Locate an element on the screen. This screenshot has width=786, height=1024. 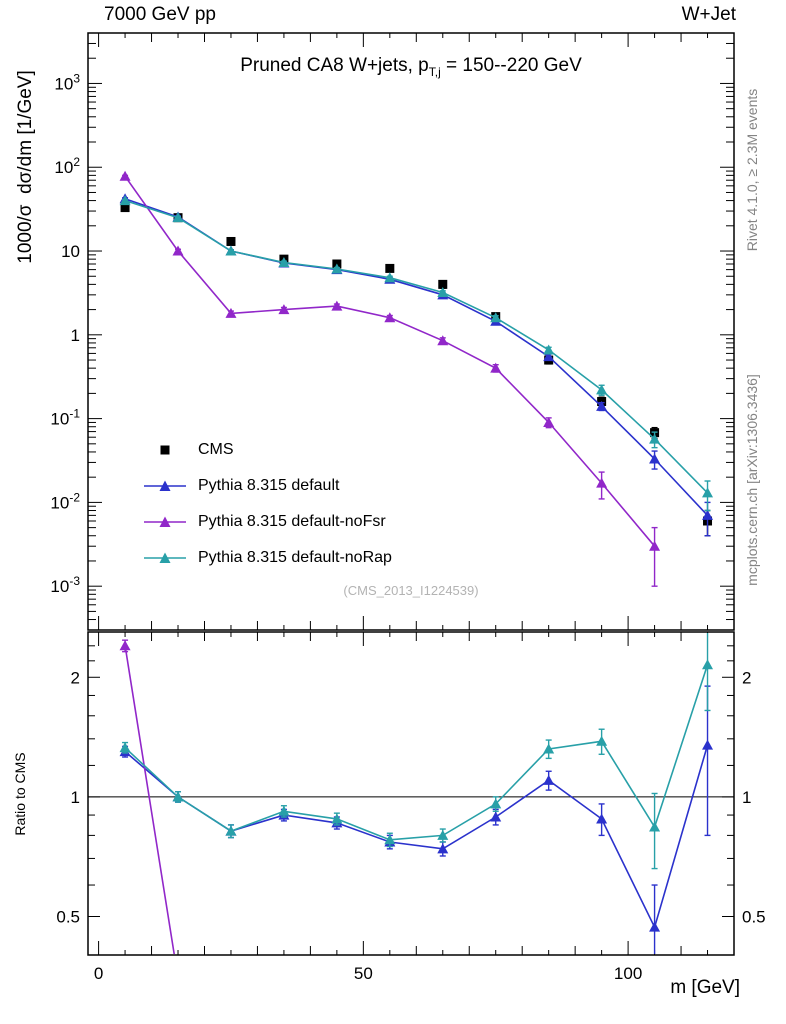
plot-title: Pruned CA8 W+jets, pT,j = 150--220 GeV is located at coordinates (411, 67).